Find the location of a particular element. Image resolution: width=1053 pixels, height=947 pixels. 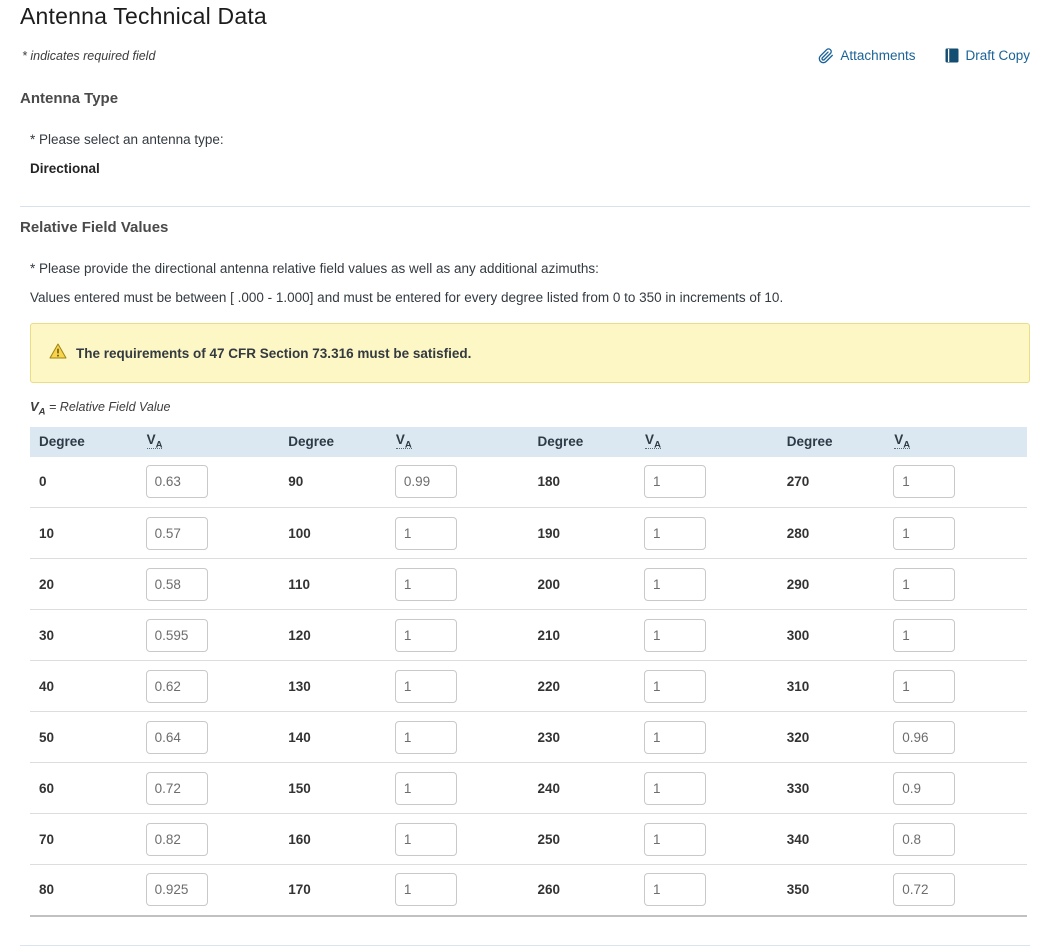

table-row: 0 90 180 270 is located at coordinates (528, 482).